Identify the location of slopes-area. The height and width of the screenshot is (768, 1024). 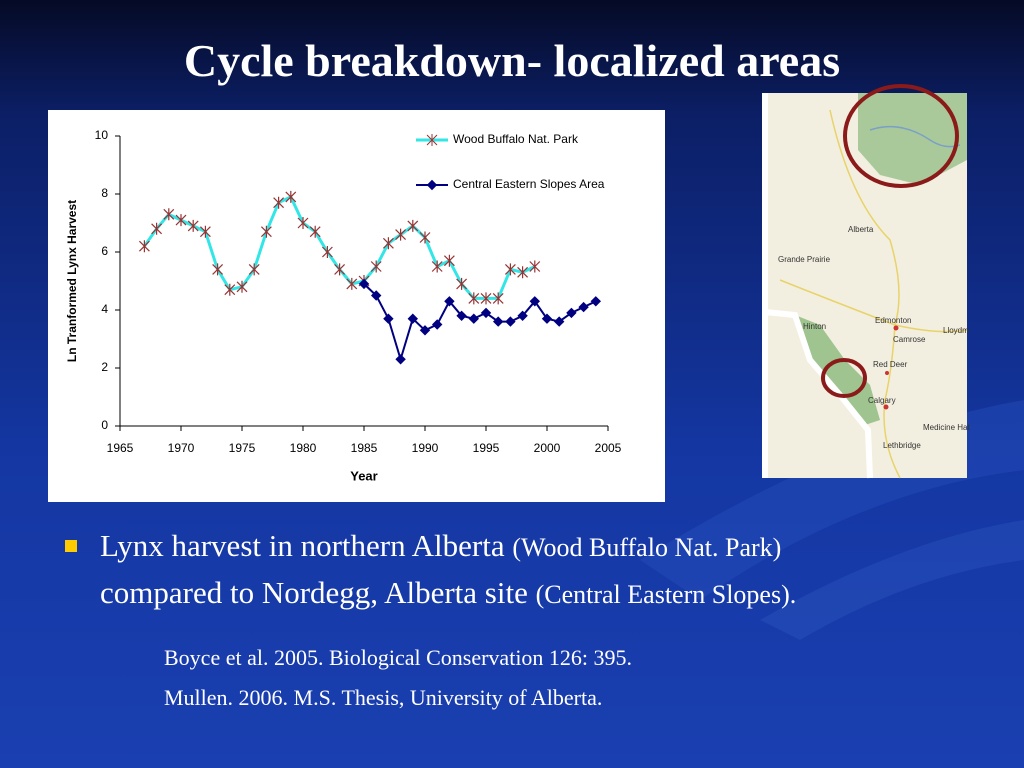
(837, 370).